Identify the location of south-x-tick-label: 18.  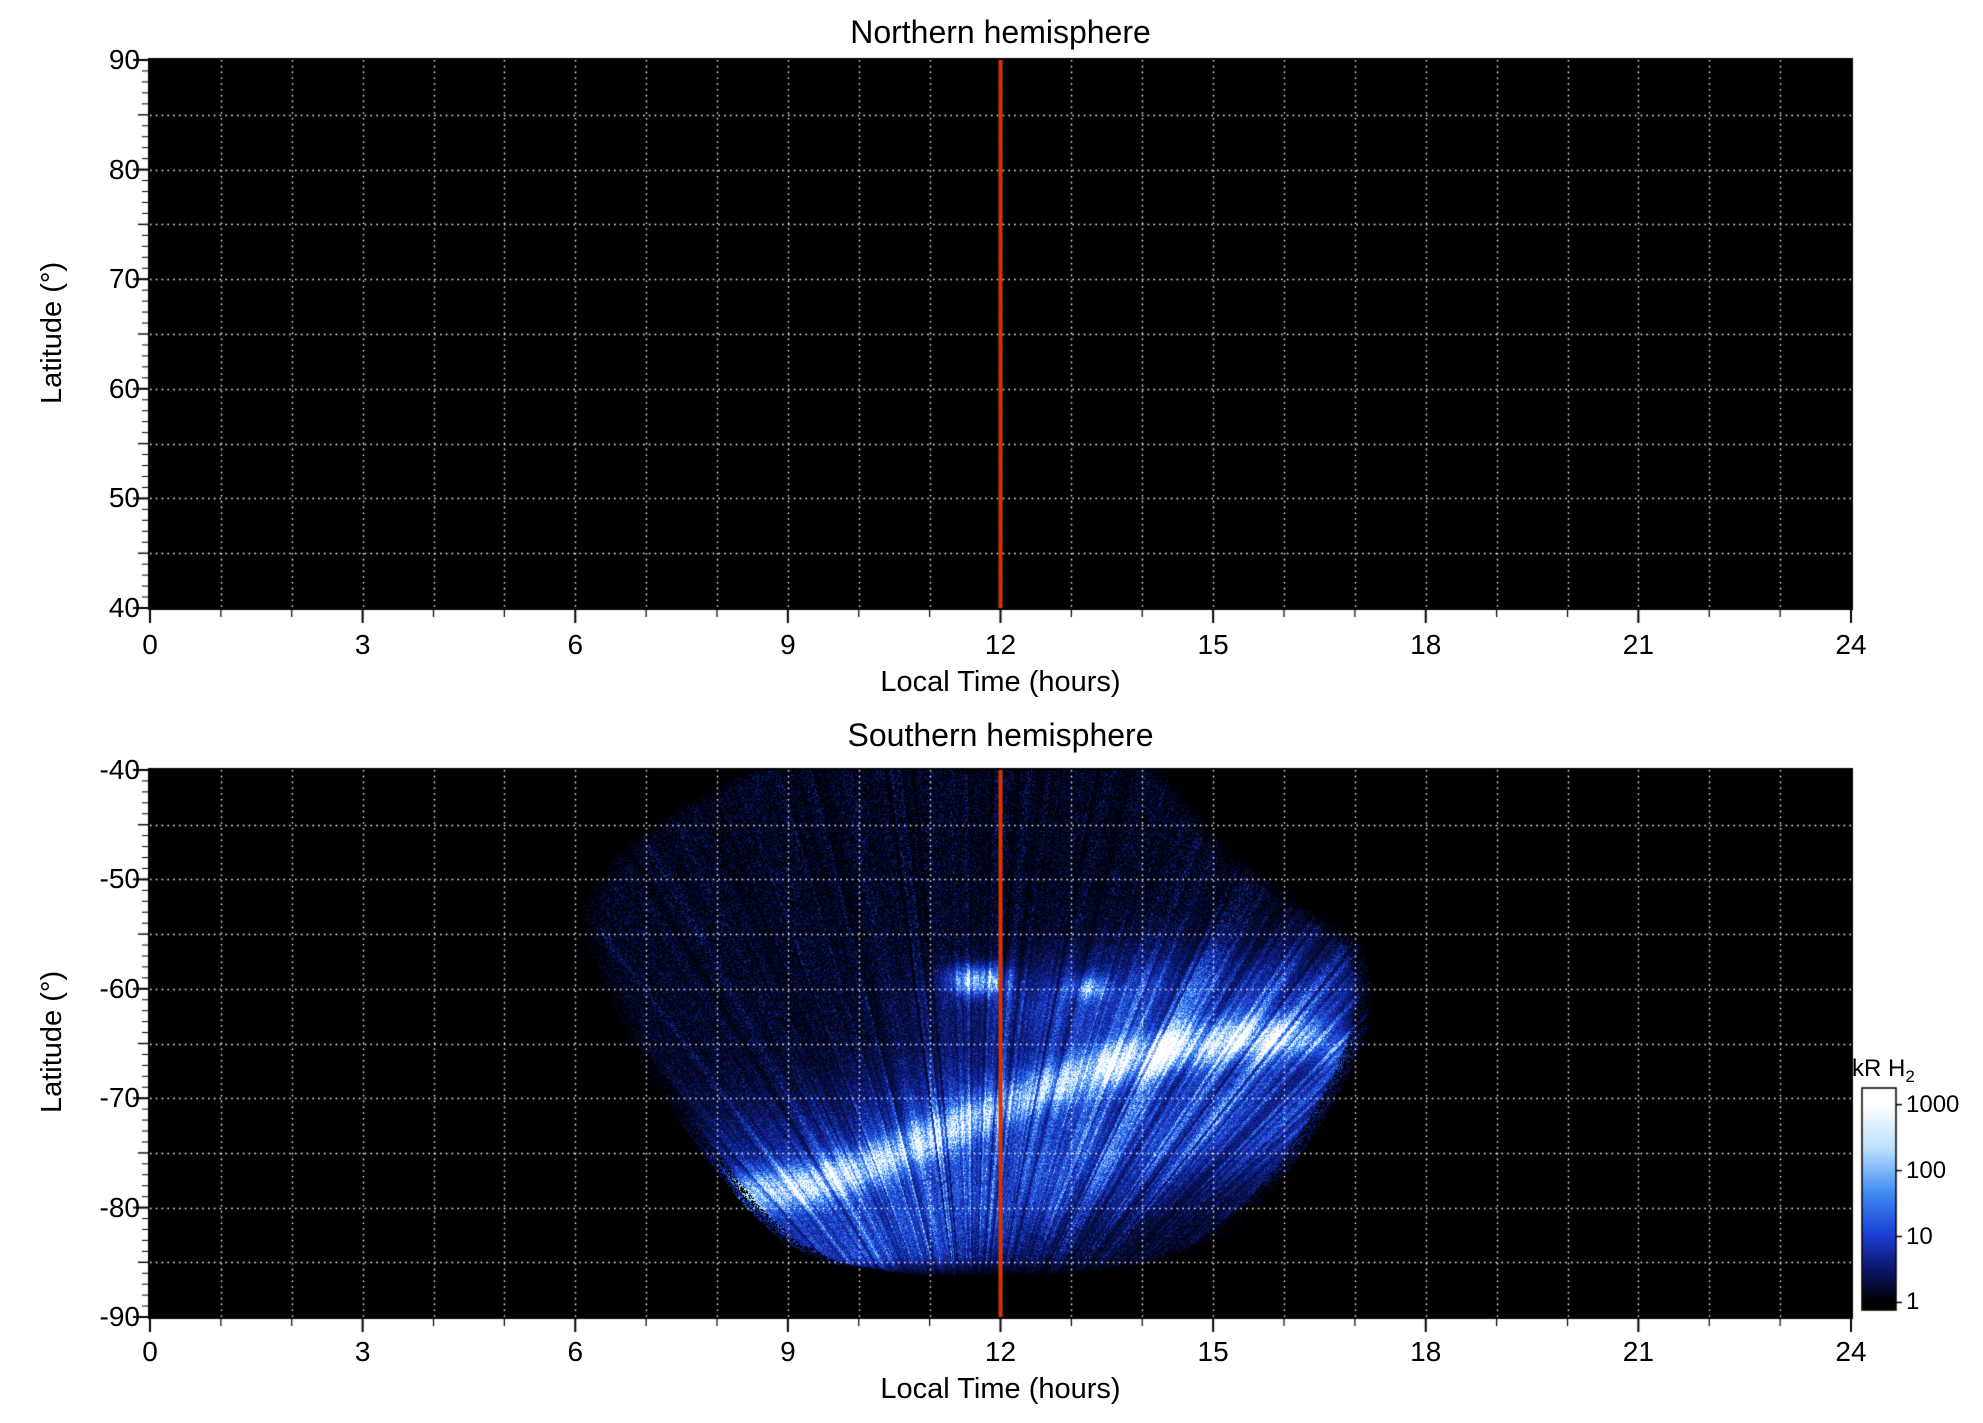
(1426, 1351).